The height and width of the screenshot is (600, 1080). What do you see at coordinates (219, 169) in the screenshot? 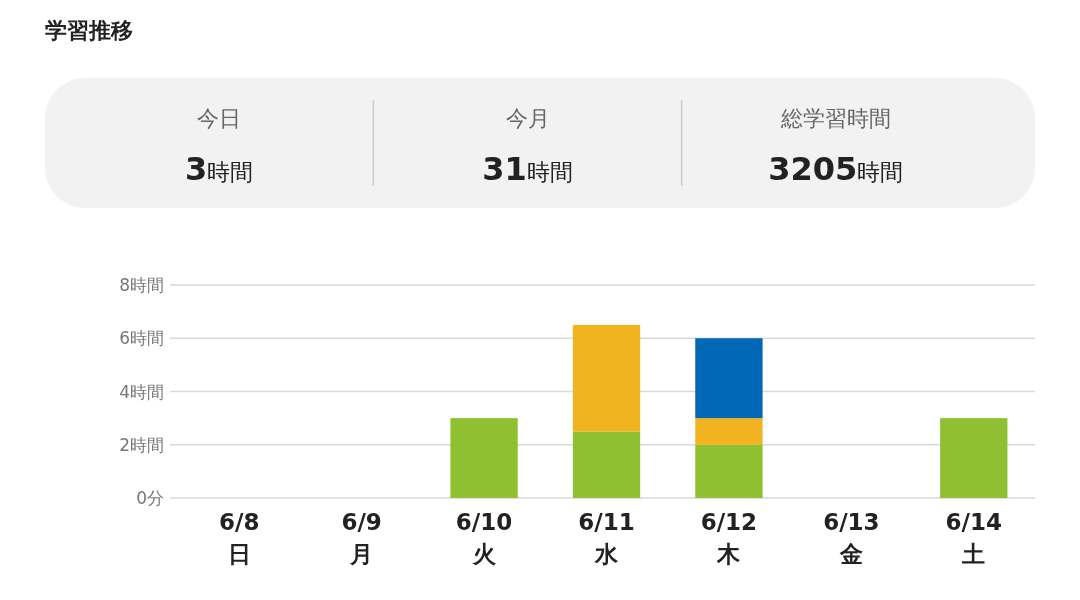
I see `text: 3時間` at bounding box center [219, 169].